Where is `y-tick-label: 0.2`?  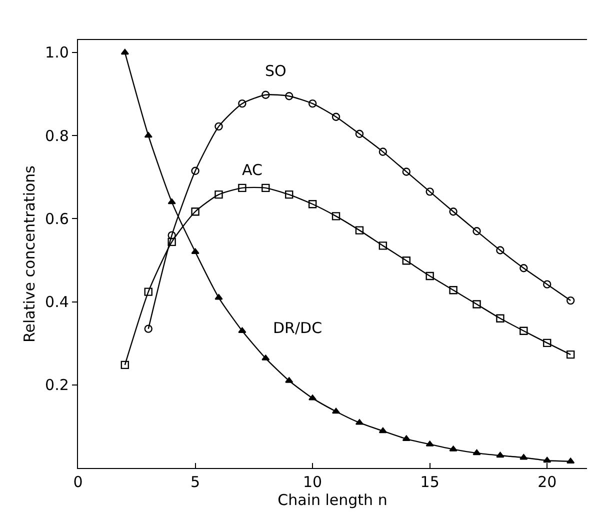
y-tick-label: 0.2 is located at coordinates (57, 385).